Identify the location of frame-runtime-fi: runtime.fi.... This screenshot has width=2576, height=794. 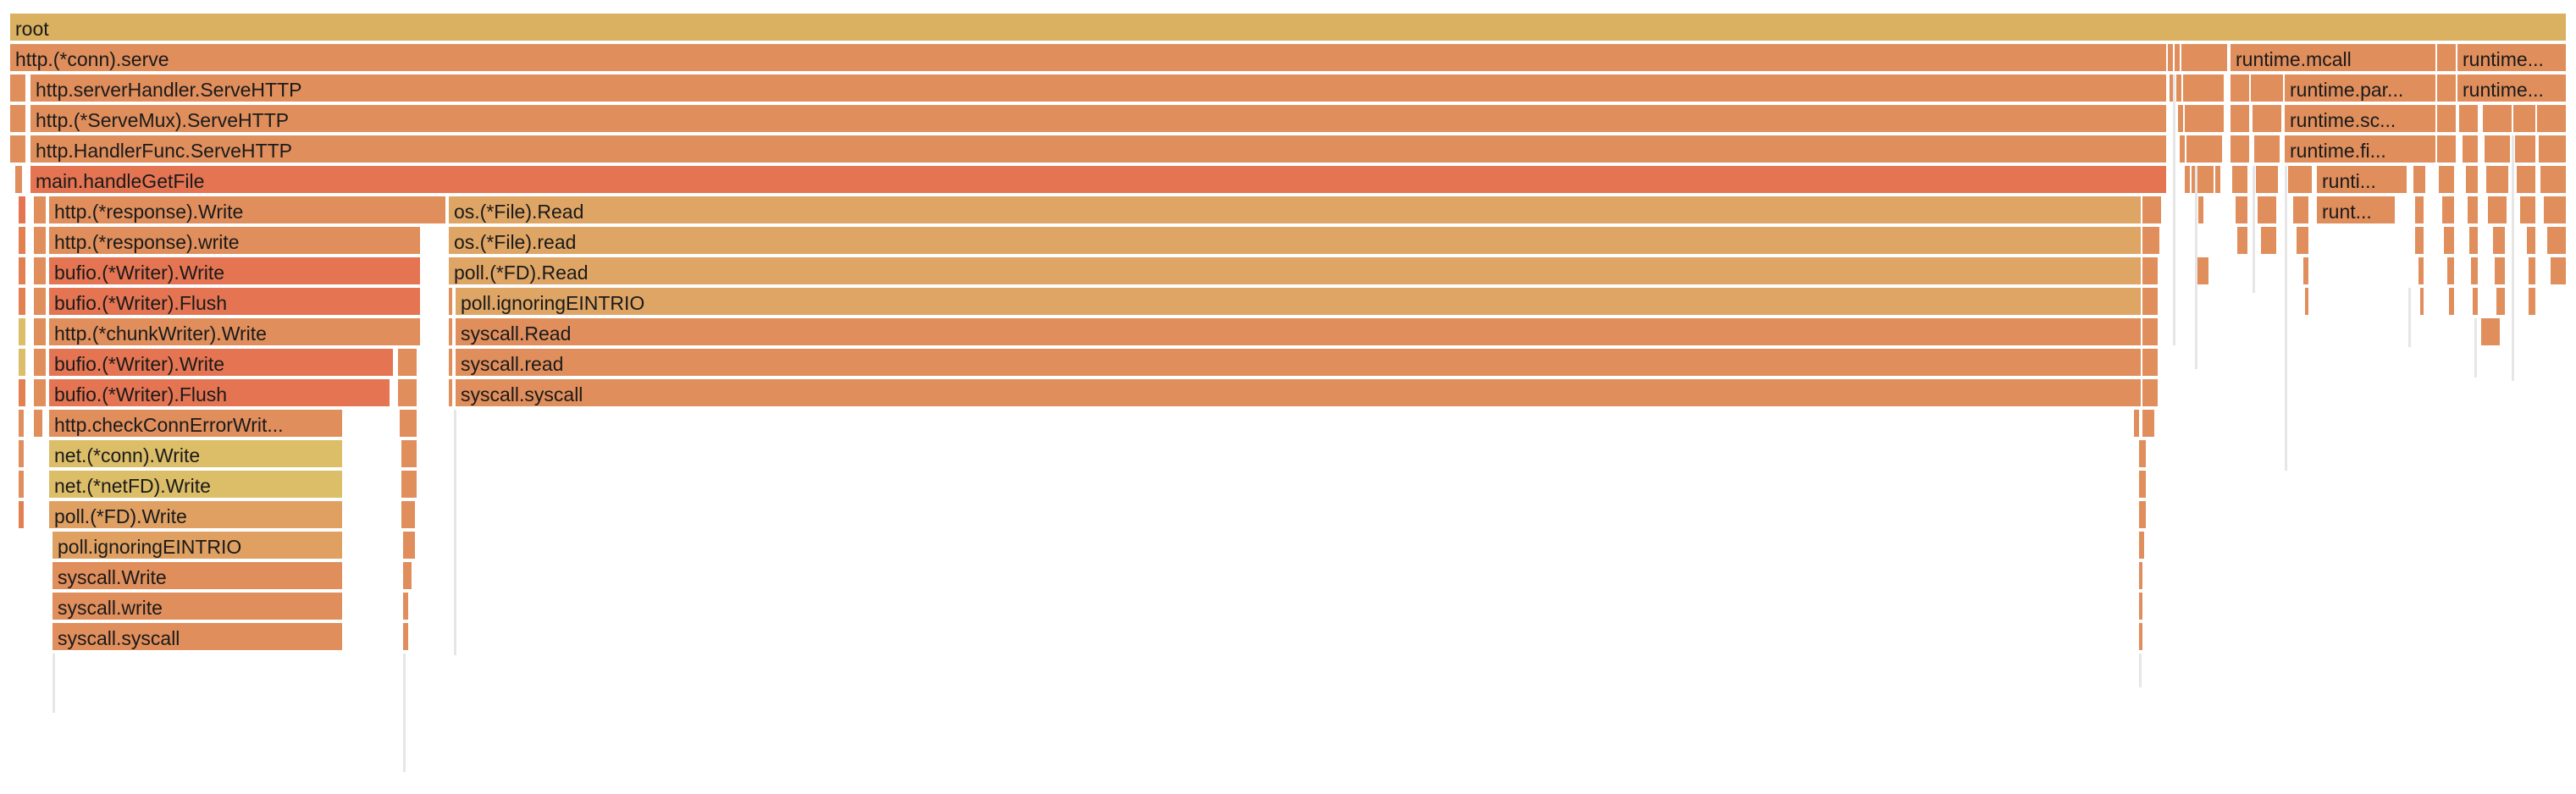
(2361, 149).